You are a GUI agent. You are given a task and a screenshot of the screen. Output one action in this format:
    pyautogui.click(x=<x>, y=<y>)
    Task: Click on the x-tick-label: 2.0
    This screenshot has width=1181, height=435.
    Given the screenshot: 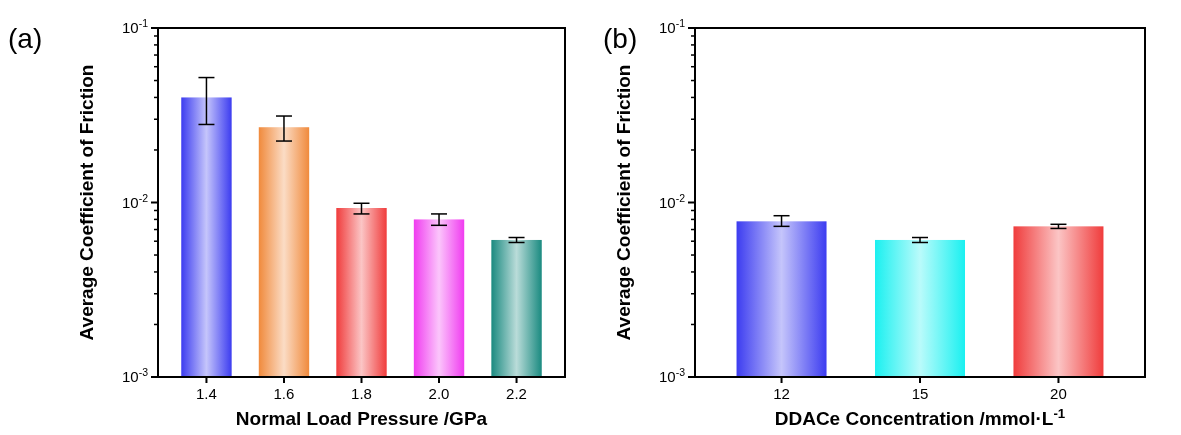 What is the action you would take?
    pyautogui.click(x=439, y=393)
    